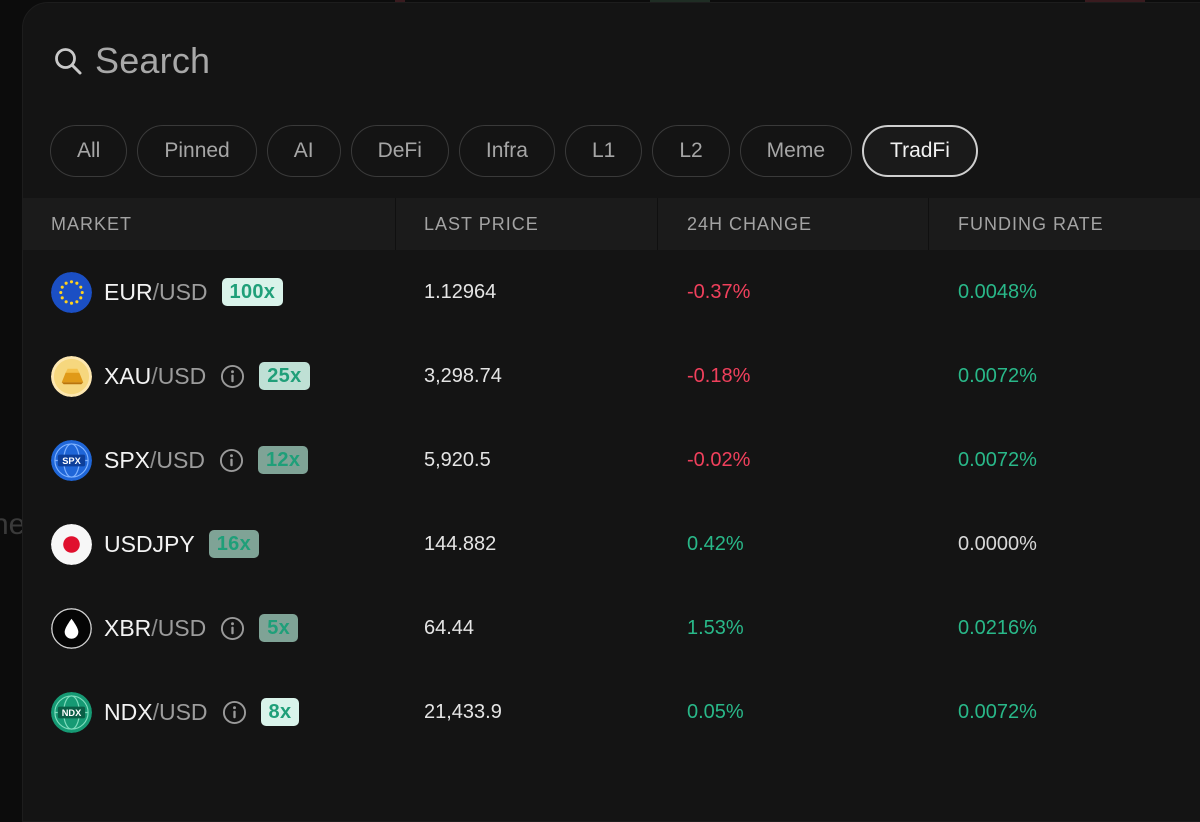 The width and height of the screenshot is (1200, 822). What do you see at coordinates (719, 375) in the screenshot?
I see `change-24h: -0.18%` at bounding box center [719, 375].